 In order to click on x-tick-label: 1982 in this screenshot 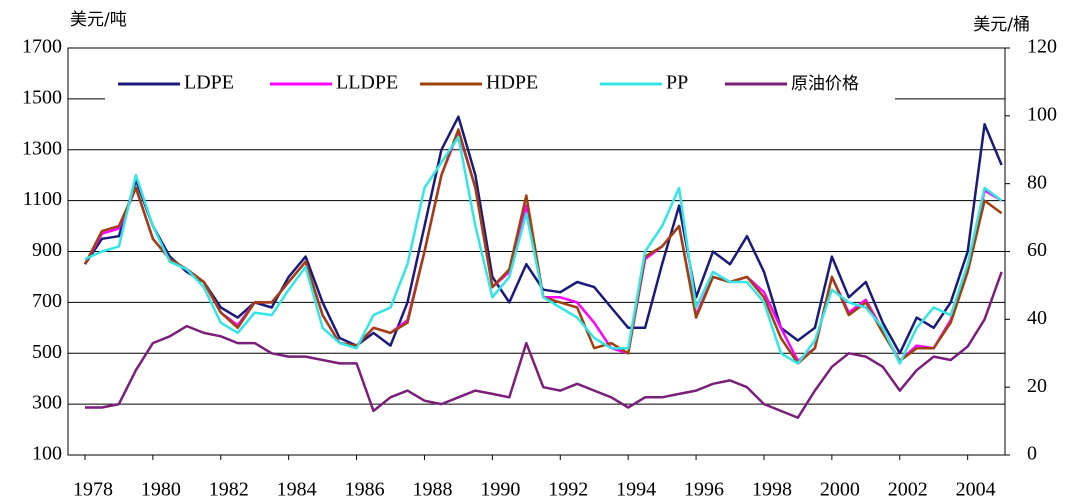, I will do `click(229, 490)`.